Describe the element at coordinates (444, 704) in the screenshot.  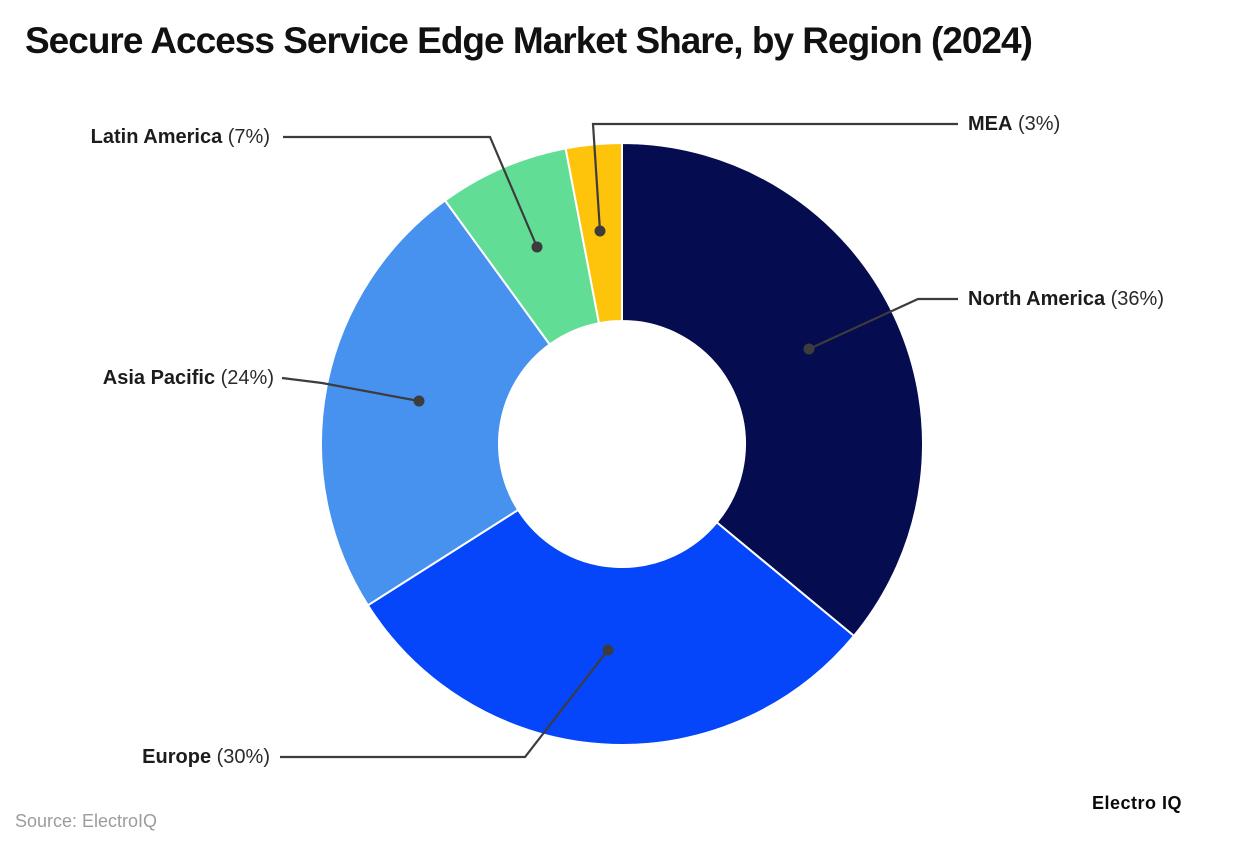
I see `leader-line-europe` at that location.